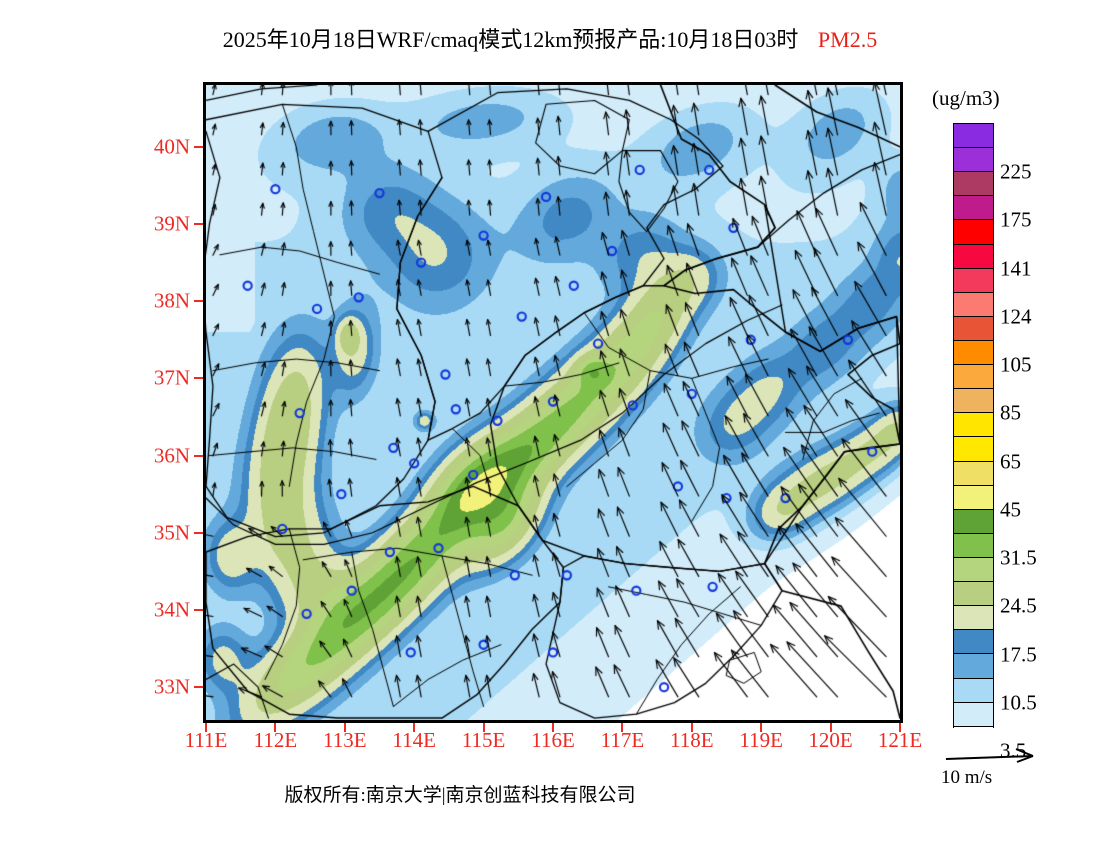  Describe the element at coordinates (171, 223) in the screenshot. I see `lat-axis-label: 39N` at that location.